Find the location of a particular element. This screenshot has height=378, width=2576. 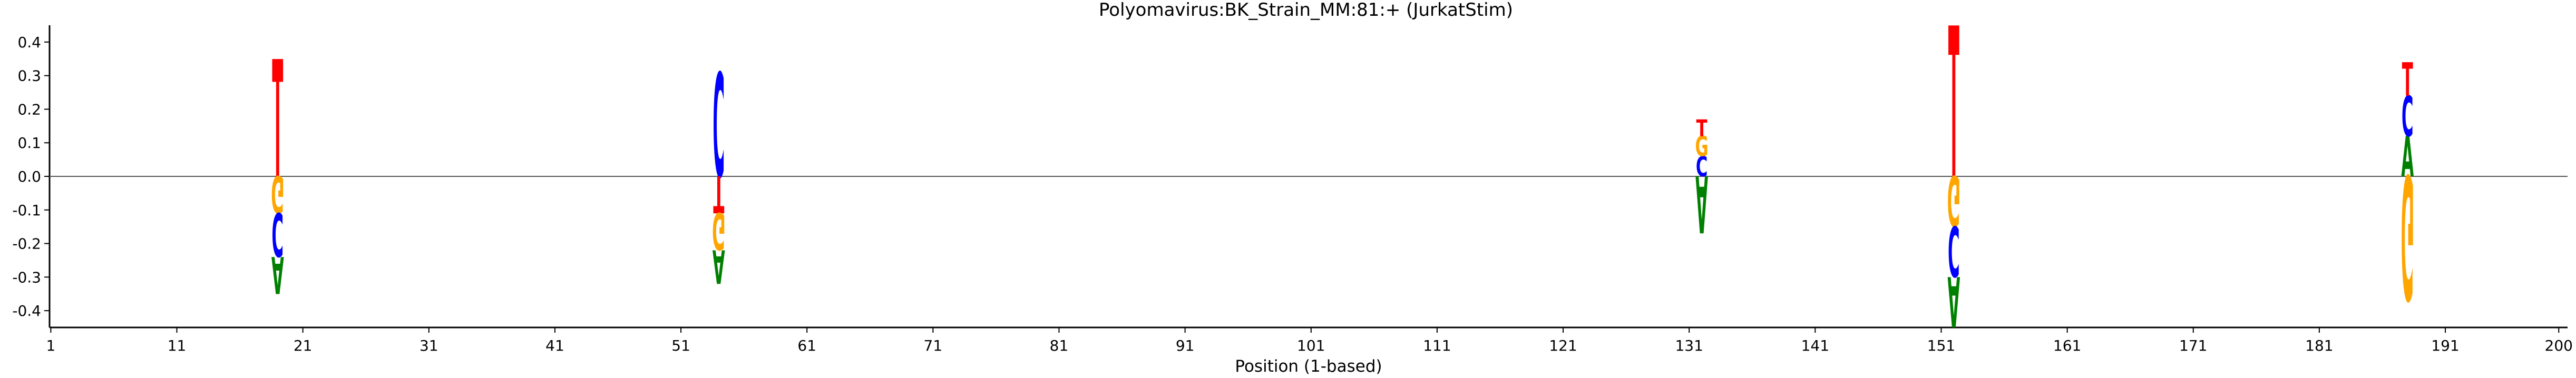

x-tick-label: 161 is located at coordinates (2067, 345).